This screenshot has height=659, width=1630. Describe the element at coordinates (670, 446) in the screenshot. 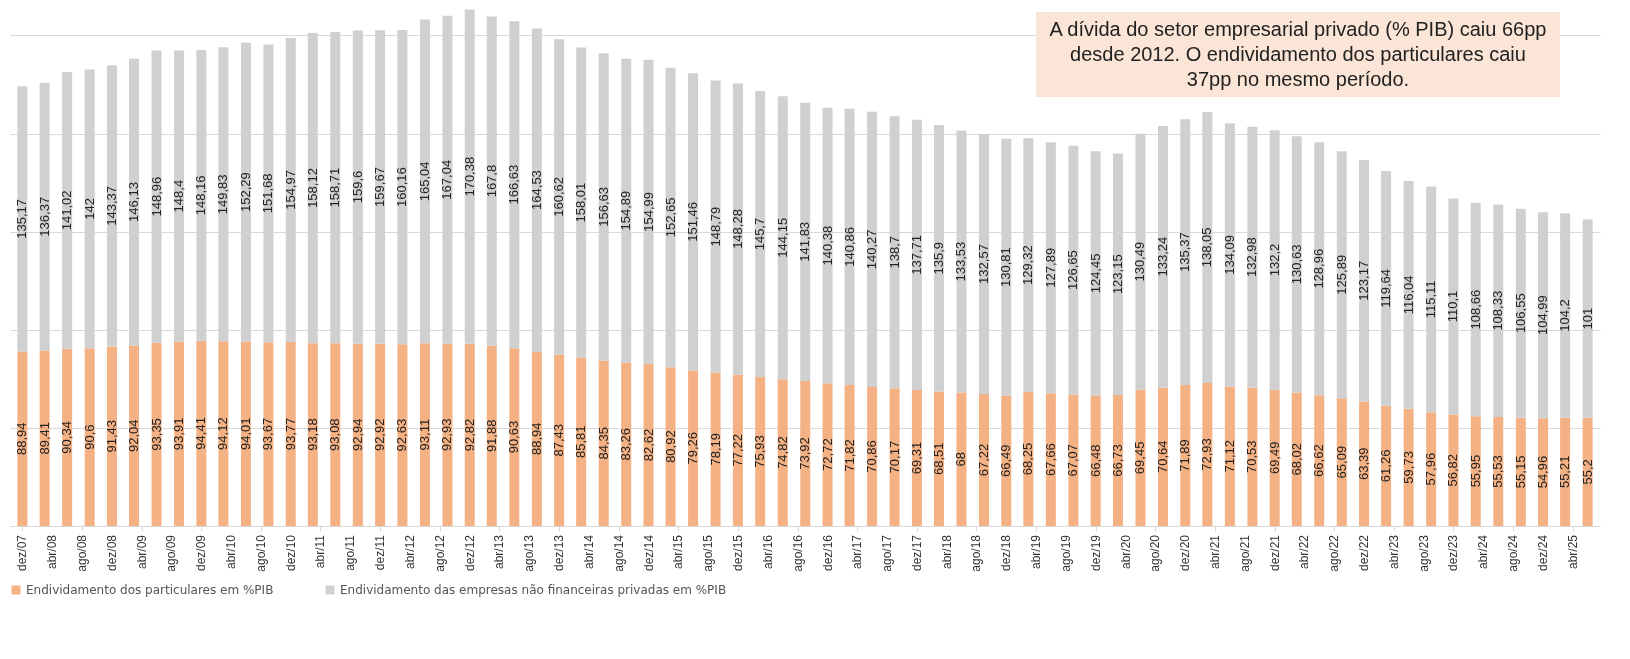

I see `data-label: 80,92` at that location.